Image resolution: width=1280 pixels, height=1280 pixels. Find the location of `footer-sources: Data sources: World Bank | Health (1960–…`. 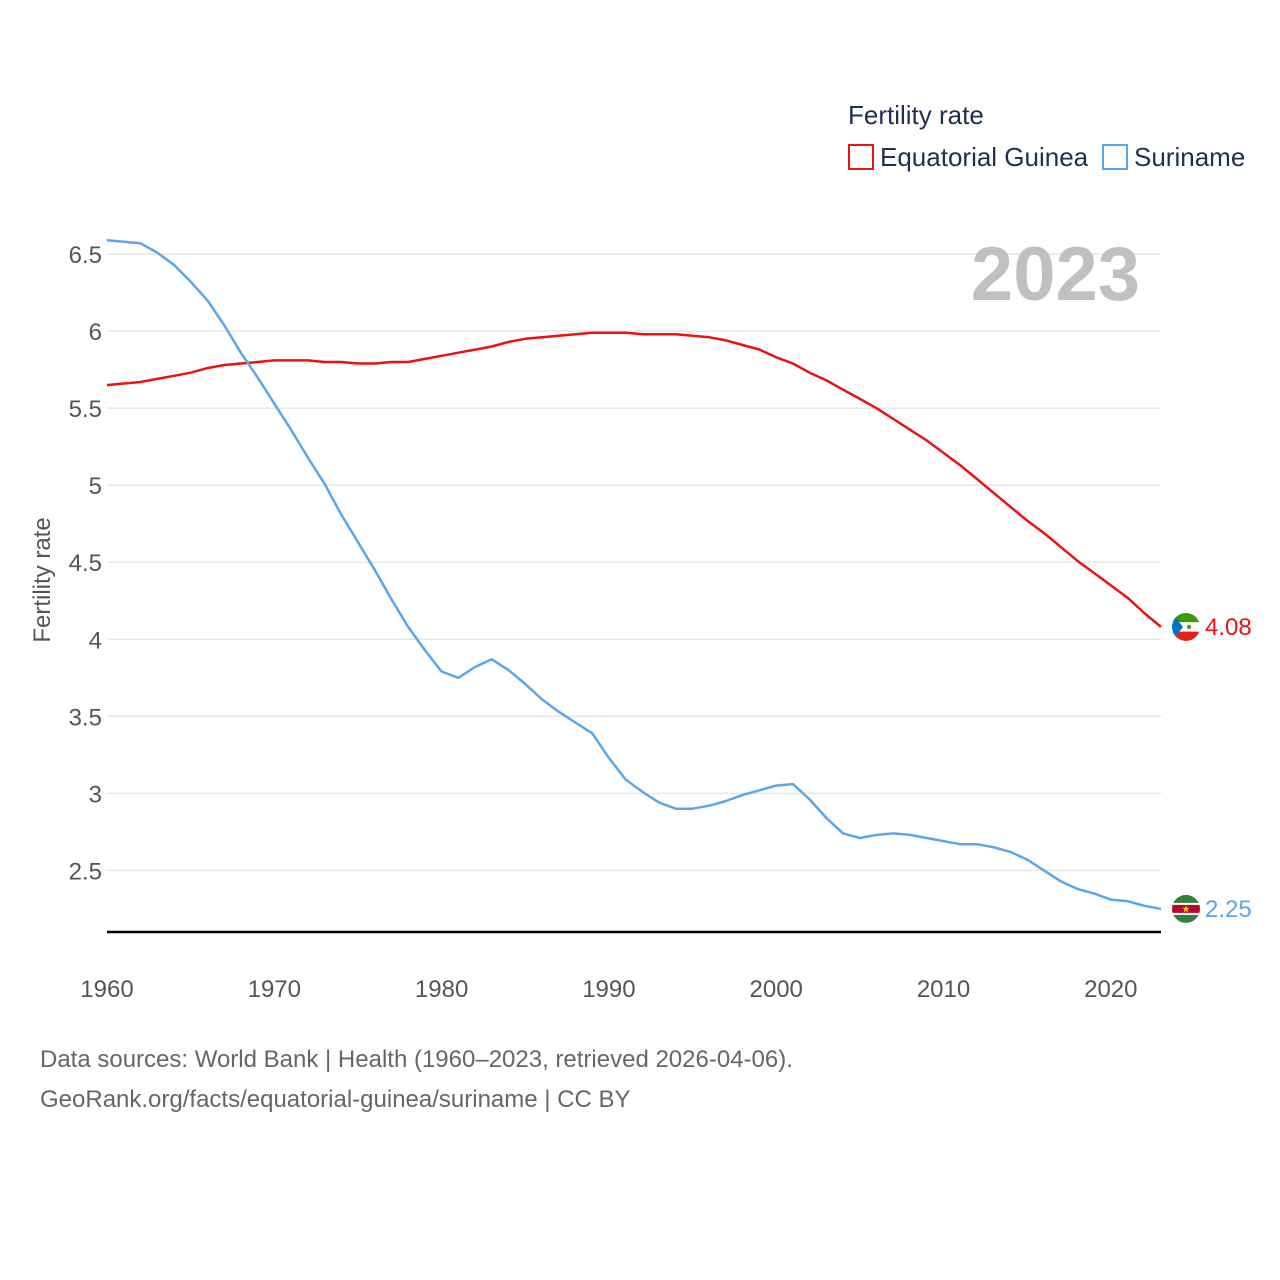

footer-sources: Data sources: World Bank | Health (1960–… is located at coordinates (416, 1059).